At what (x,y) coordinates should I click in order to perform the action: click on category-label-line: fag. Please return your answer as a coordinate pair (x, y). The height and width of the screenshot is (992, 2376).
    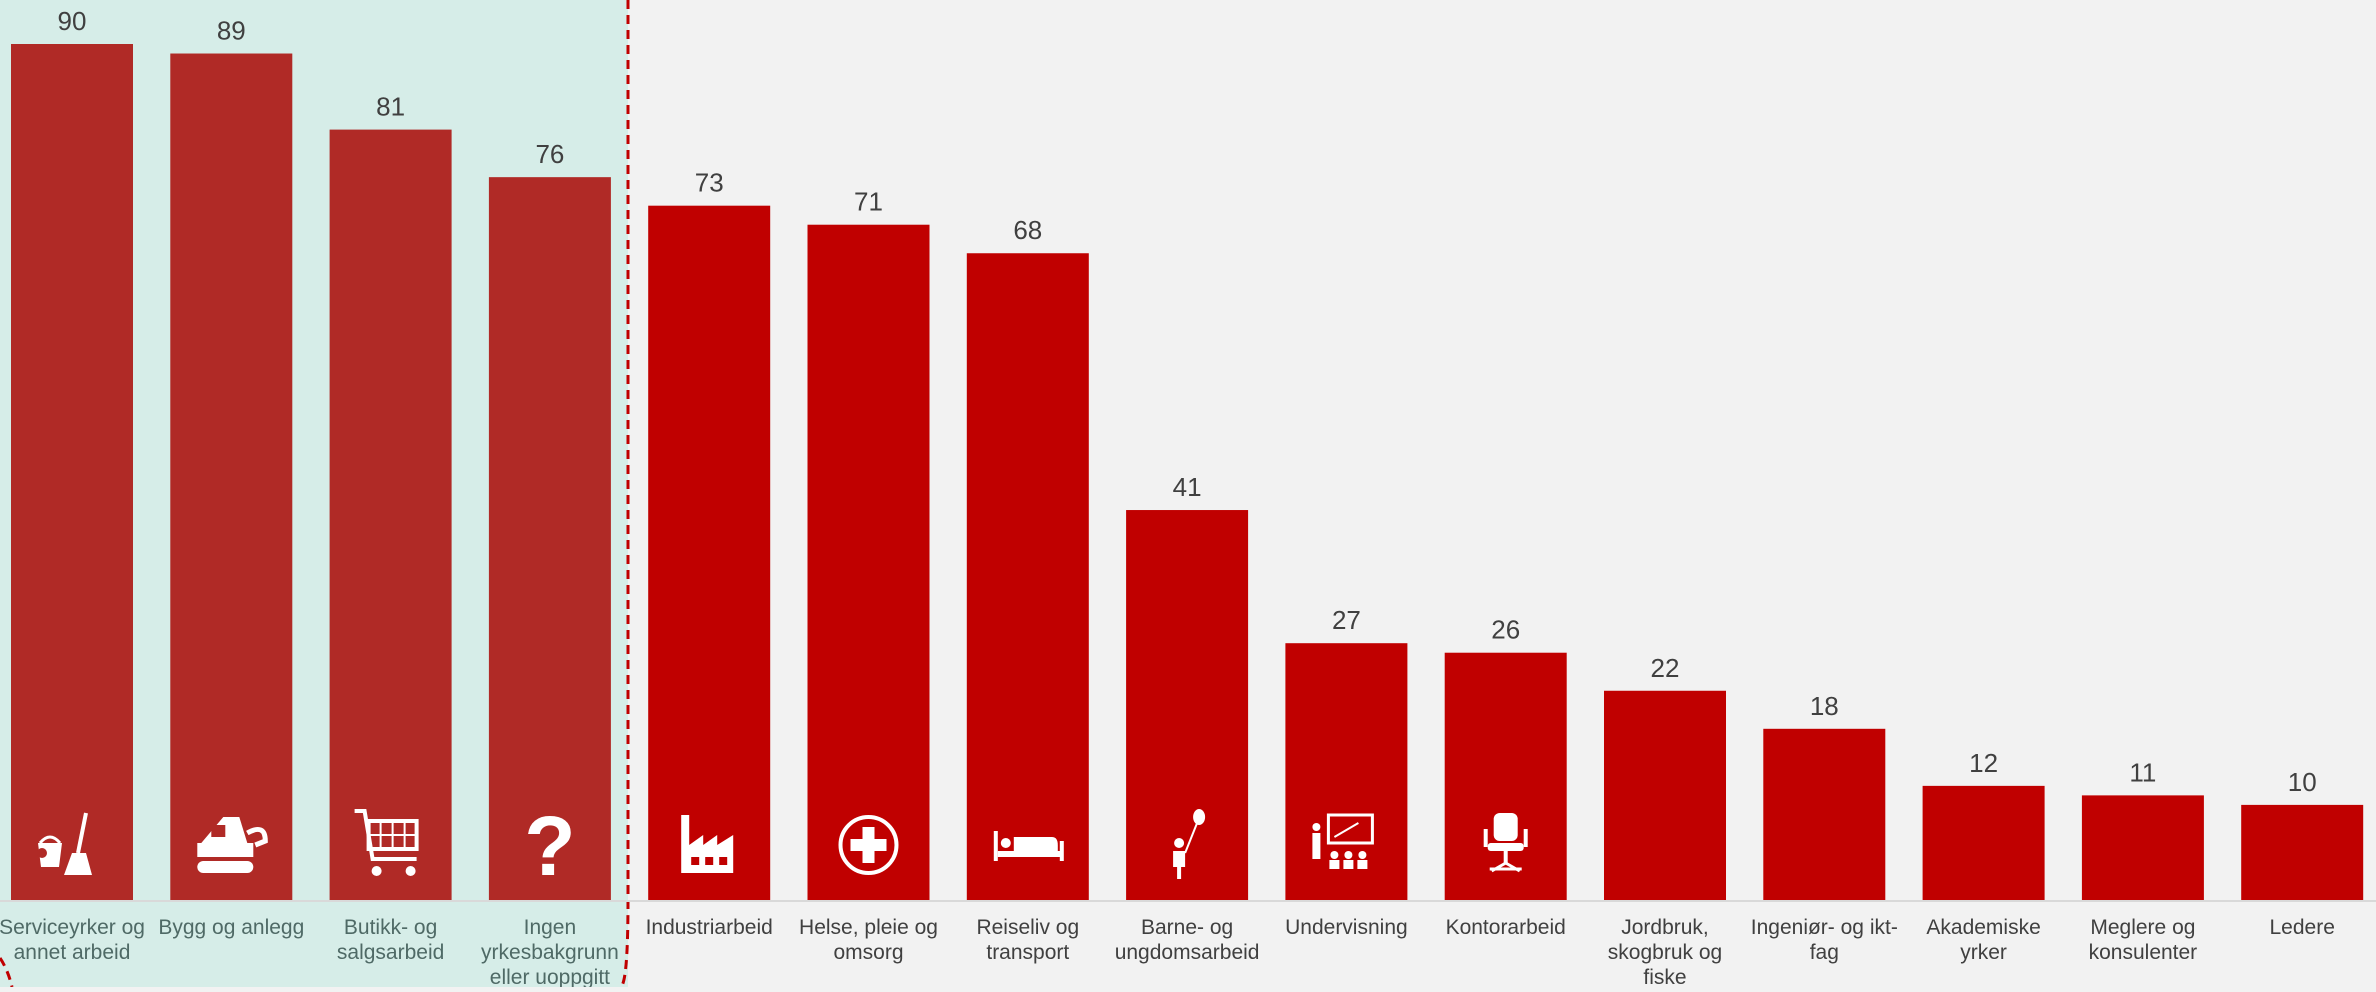
    Looking at the image, I should click on (1824, 952).